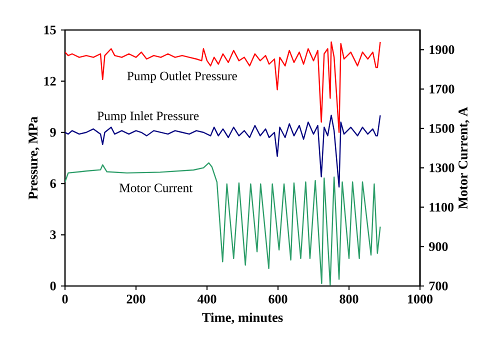 The width and height of the screenshot is (498, 348). Describe the element at coordinates (156, 188) in the screenshot. I see `series-label: Motor Current` at that location.